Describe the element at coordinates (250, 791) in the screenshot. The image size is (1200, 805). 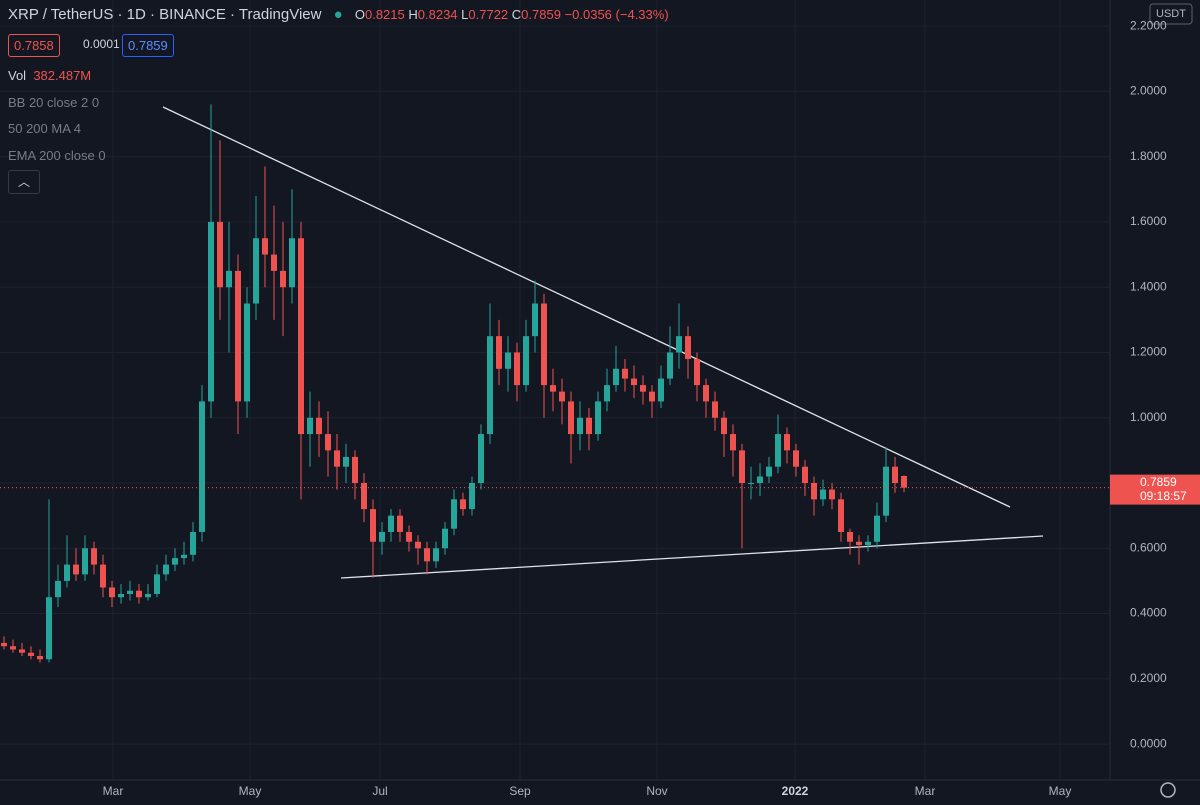
I see `x-tick-label: May` at that location.